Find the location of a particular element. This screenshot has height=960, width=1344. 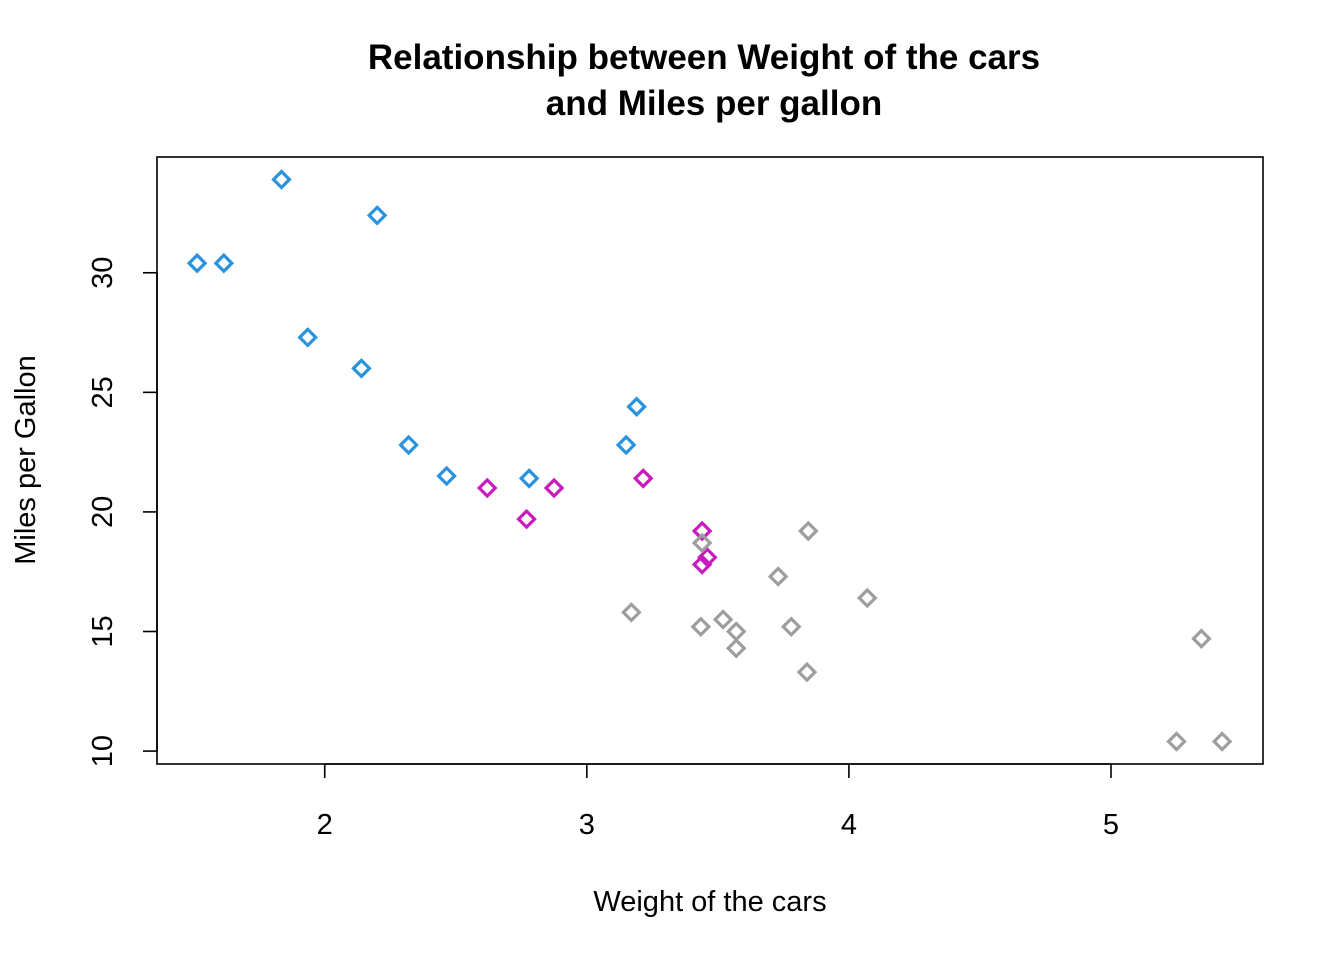

x-tick-label: 3 is located at coordinates (587, 825).